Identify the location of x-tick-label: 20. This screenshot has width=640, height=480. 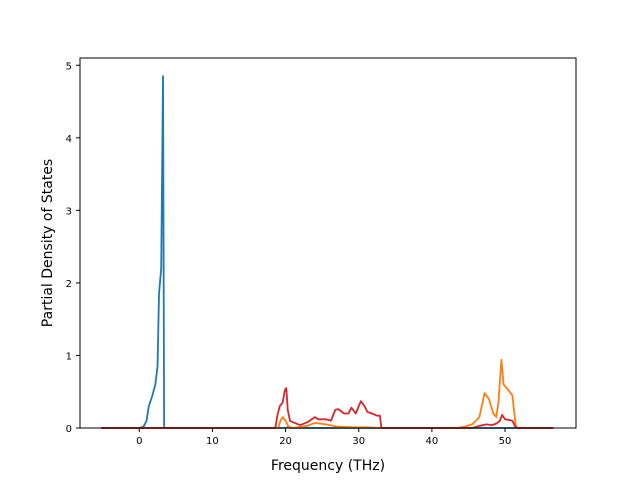
(285, 441).